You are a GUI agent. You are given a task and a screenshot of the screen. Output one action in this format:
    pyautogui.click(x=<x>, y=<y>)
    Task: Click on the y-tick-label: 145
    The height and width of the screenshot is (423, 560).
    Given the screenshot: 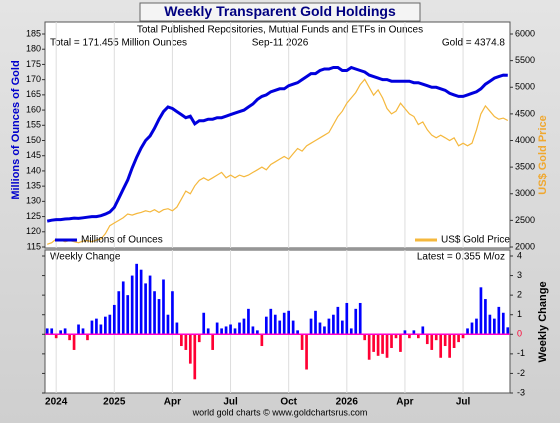 What is the action you would take?
    pyautogui.click(x=33, y=155)
    